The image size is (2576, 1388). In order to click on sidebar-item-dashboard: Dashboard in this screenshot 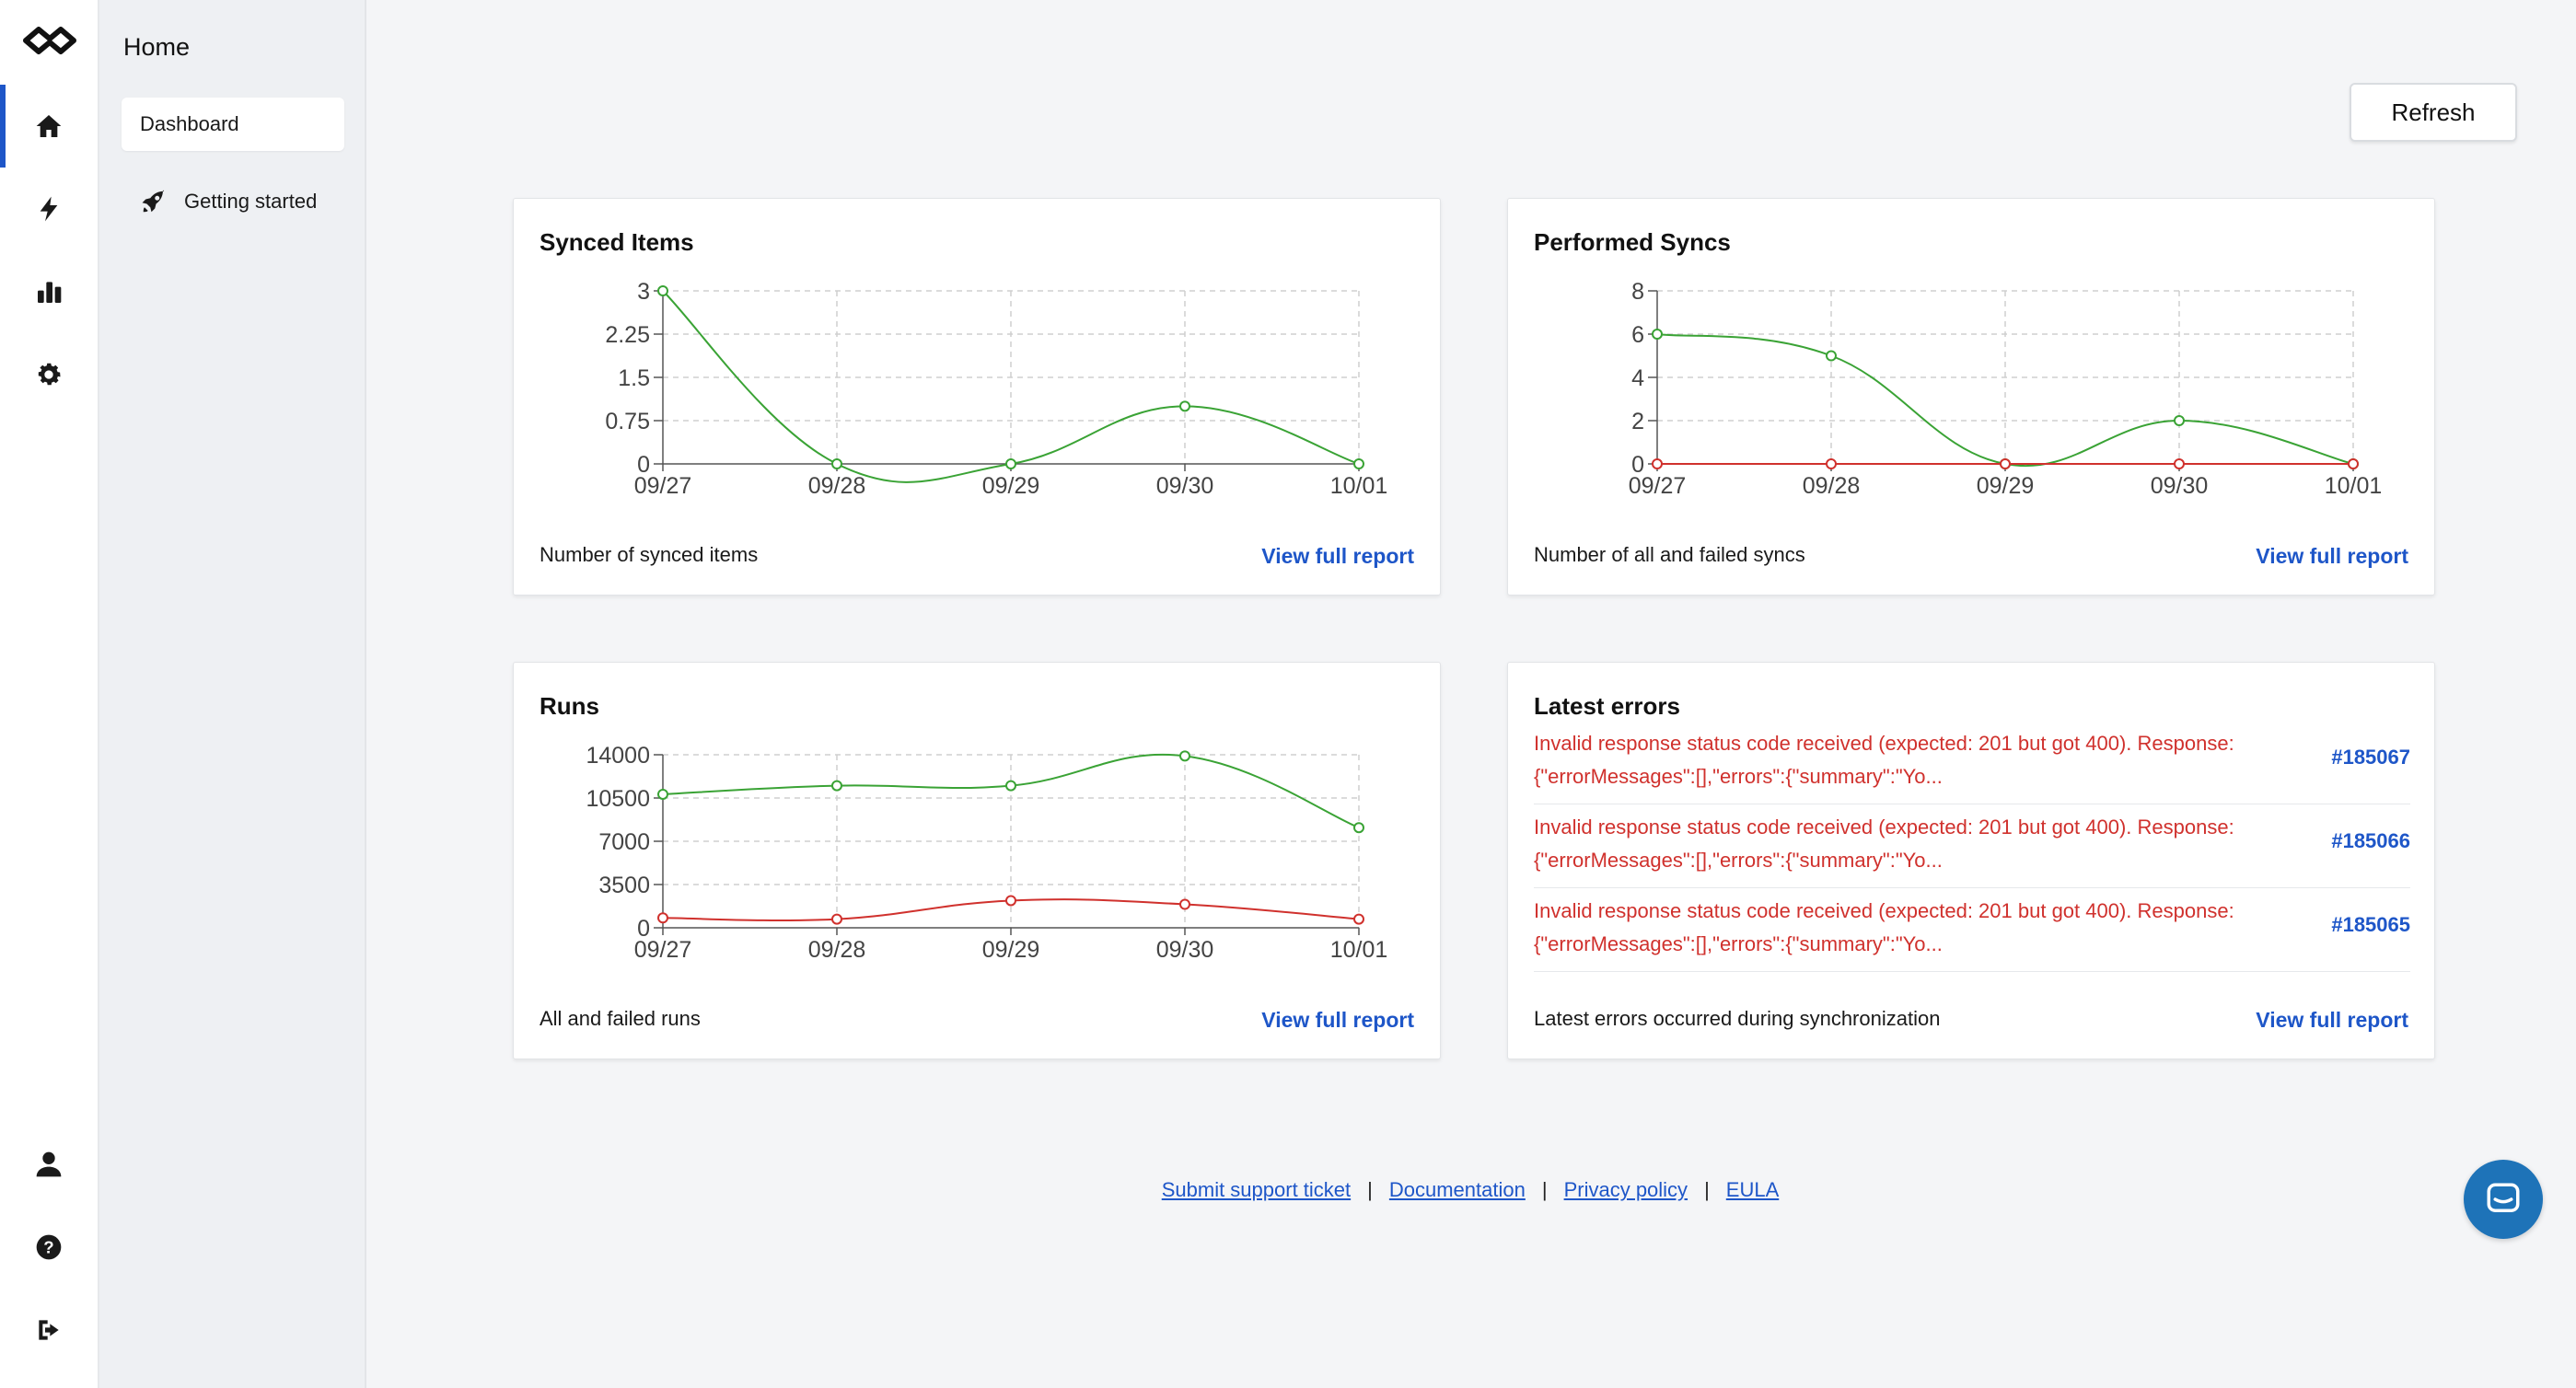, I will do `click(233, 124)`.